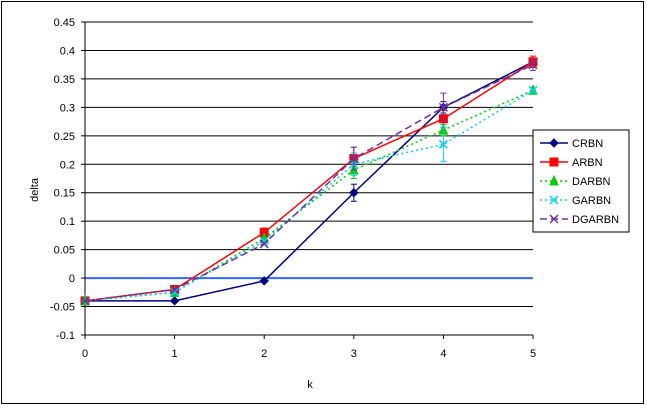 The width and height of the screenshot is (647, 408). Describe the element at coordinates (64, 80) in the screenshot. I see `y-tick-label: 0.35` at that location.